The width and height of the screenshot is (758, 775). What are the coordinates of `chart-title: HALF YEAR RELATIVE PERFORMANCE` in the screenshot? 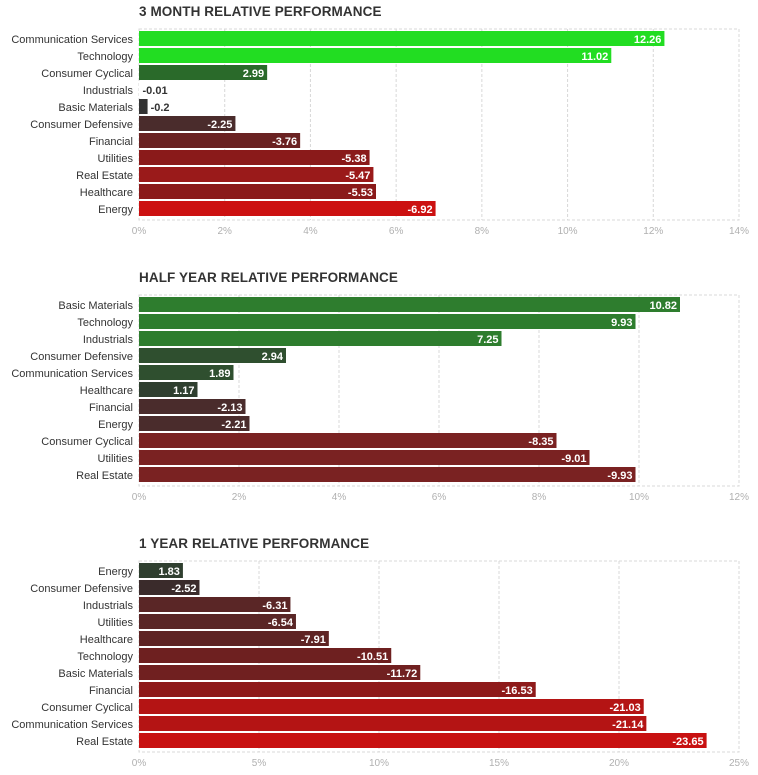 It's located at (269, 277).